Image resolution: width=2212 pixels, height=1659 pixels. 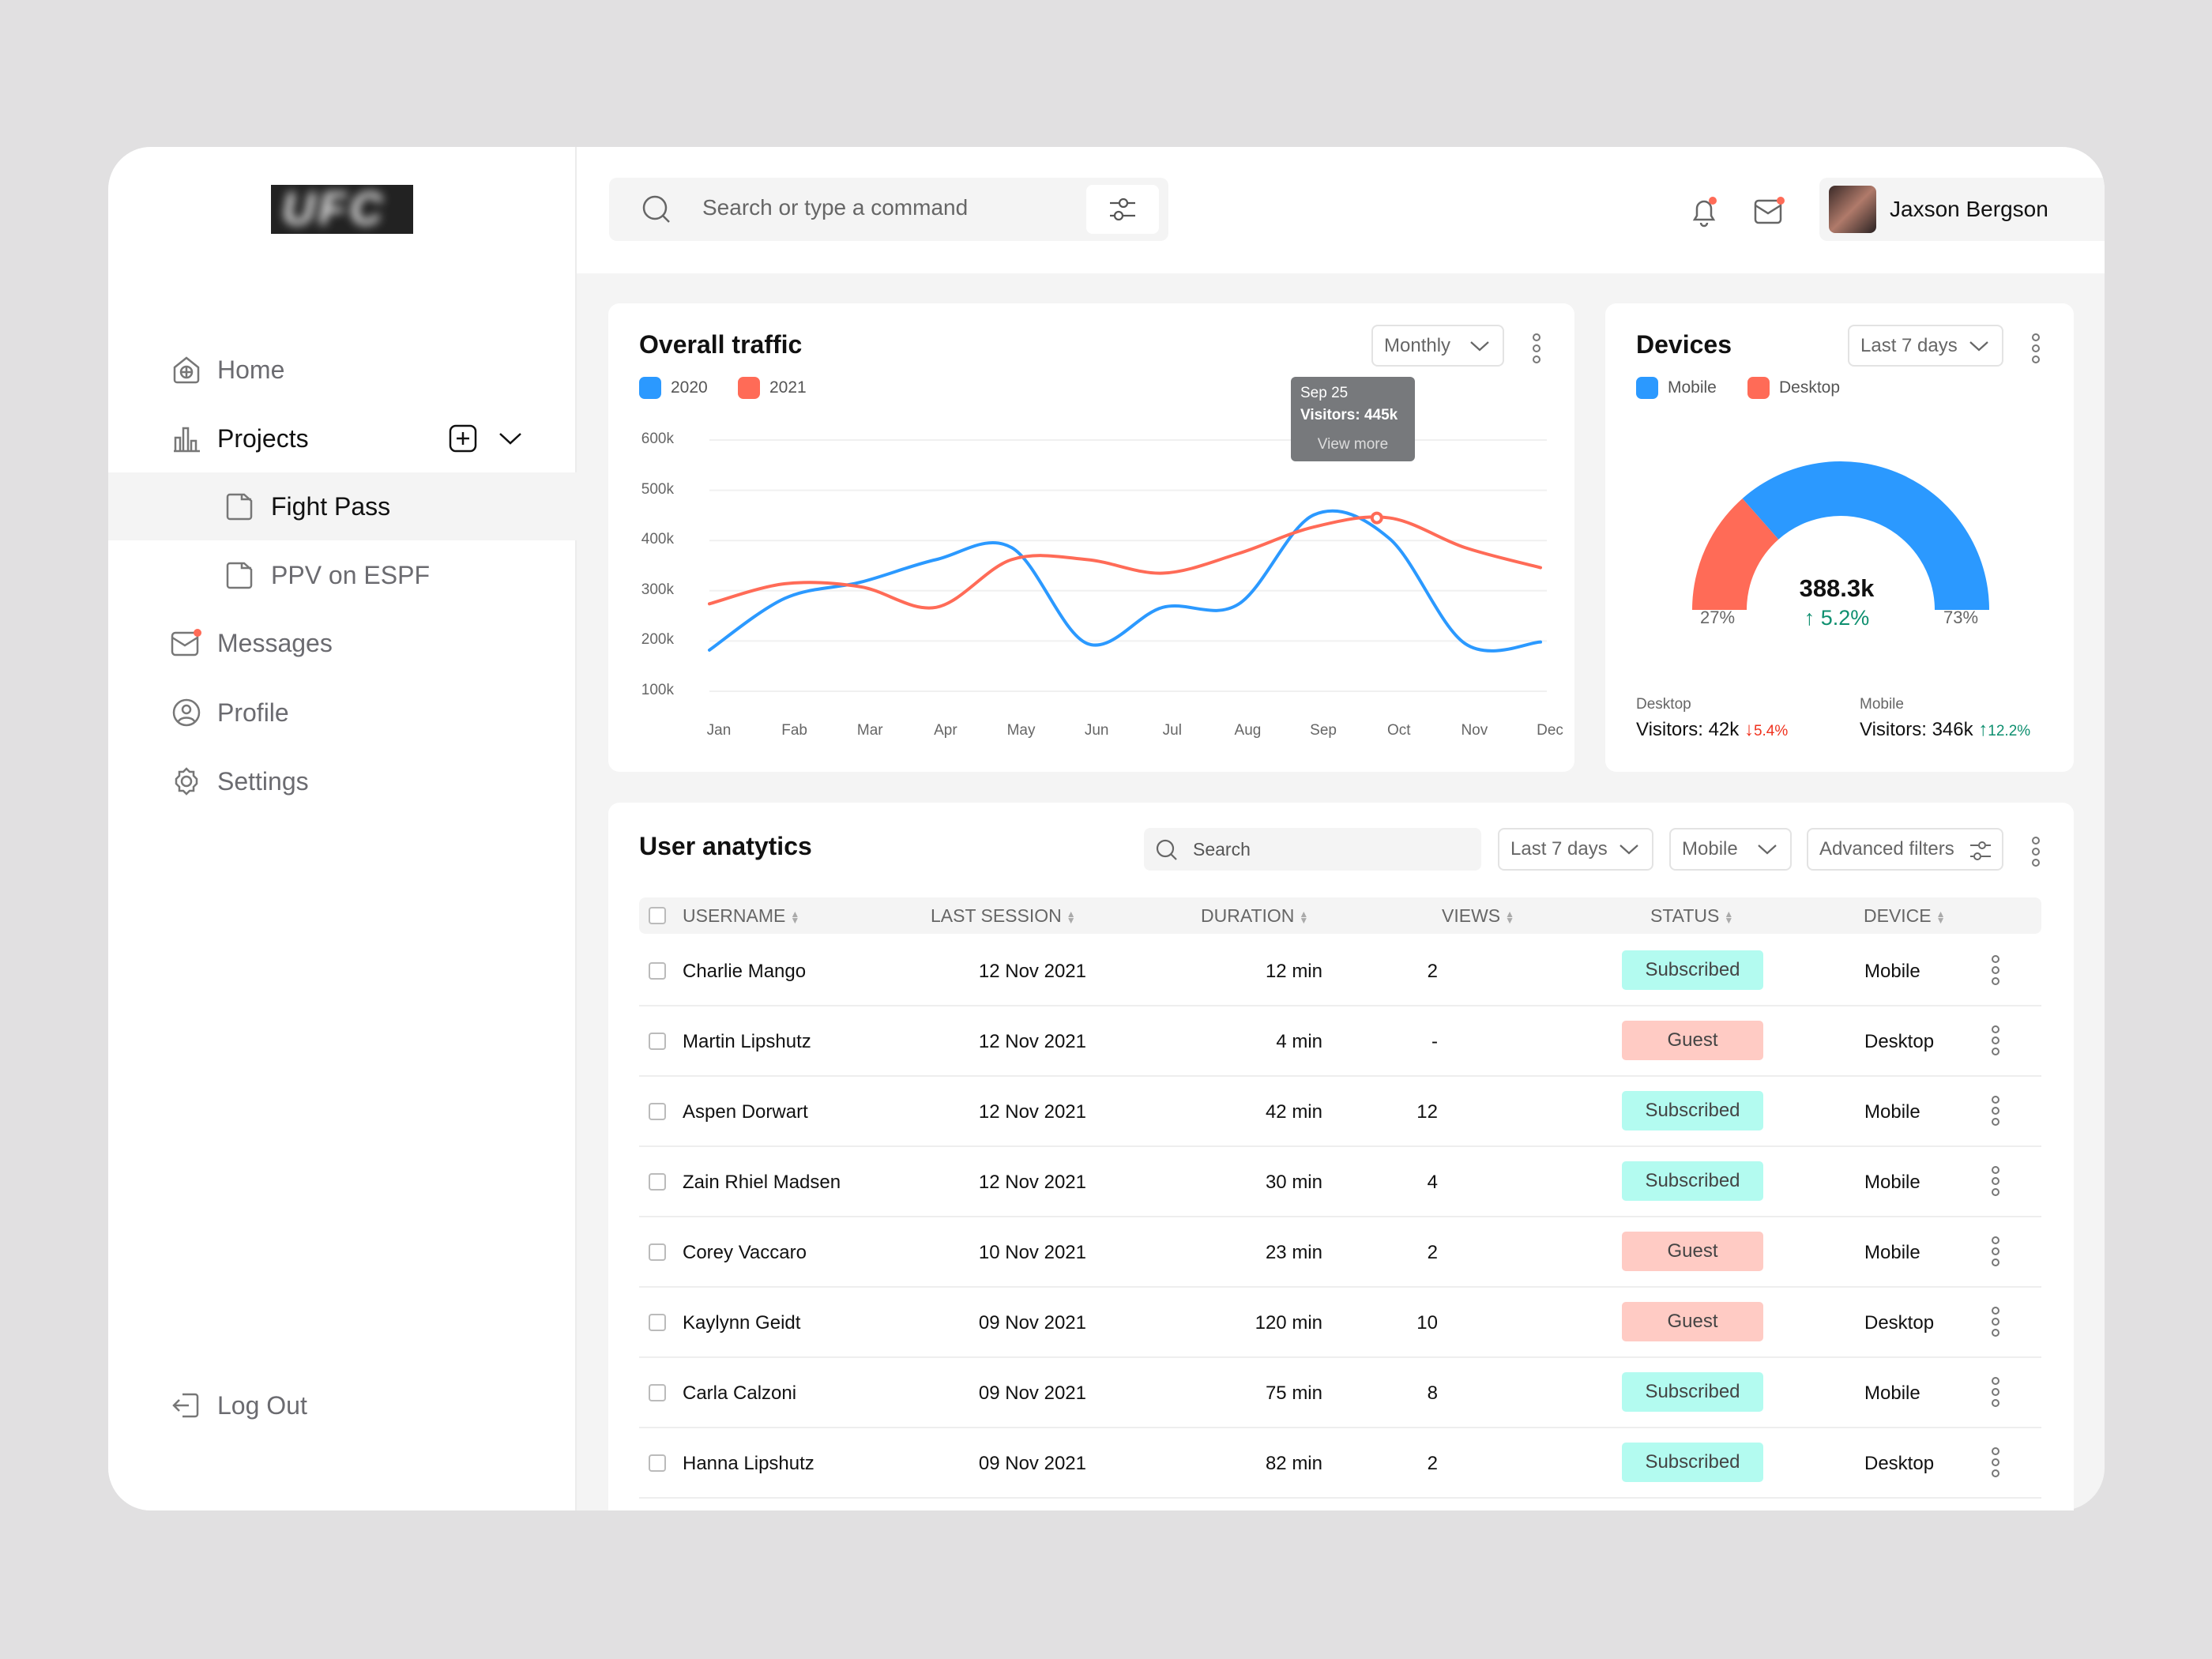 I want to click on sidebar-item-projects: Projects, so click(x=343, y=438).